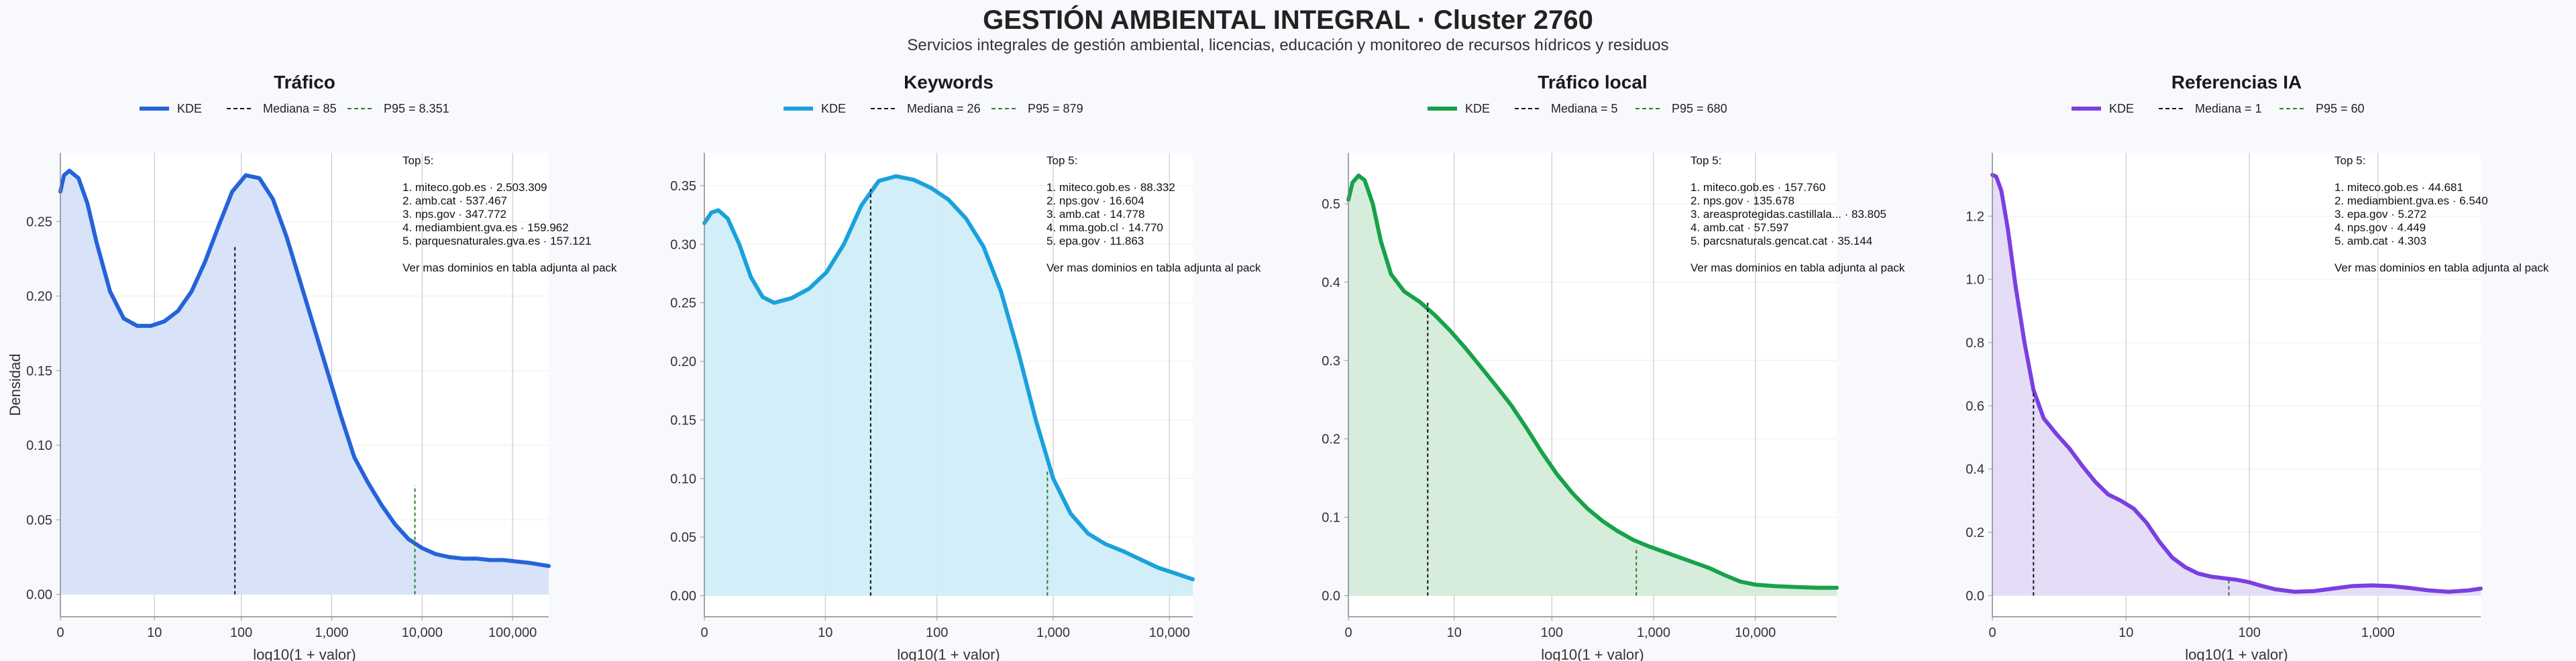  Describe the element at coordinates (949, 82) in the screenshot. I see `chart-title: Keywords` at that location.